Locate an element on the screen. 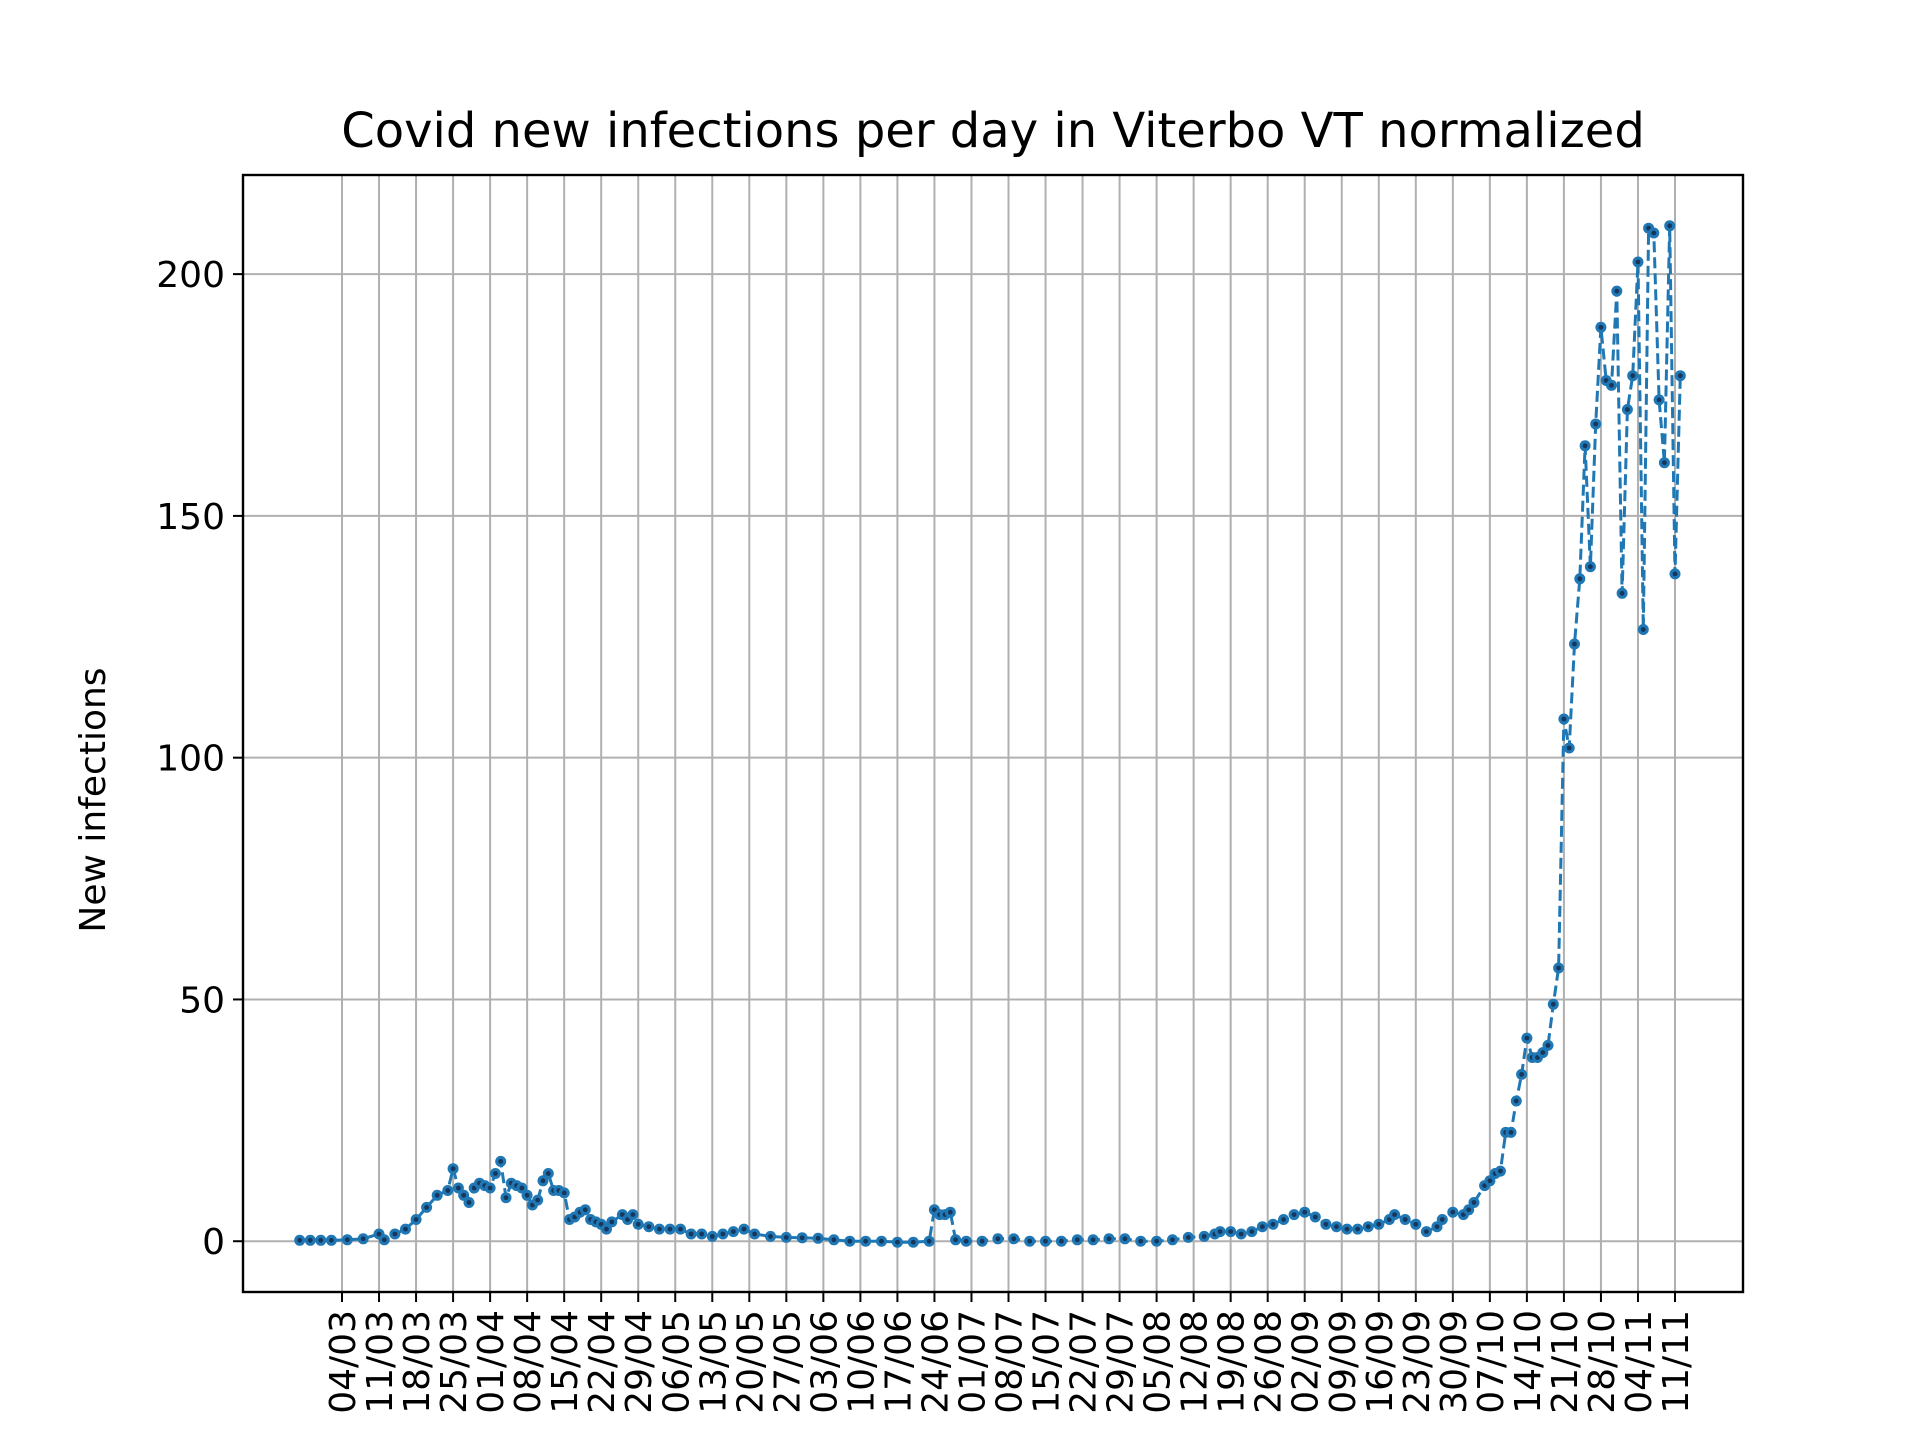 The width and height of the screenshot is (1920, 1440). x-tick-label: 18/03 is located at coordinates (417, 1362).